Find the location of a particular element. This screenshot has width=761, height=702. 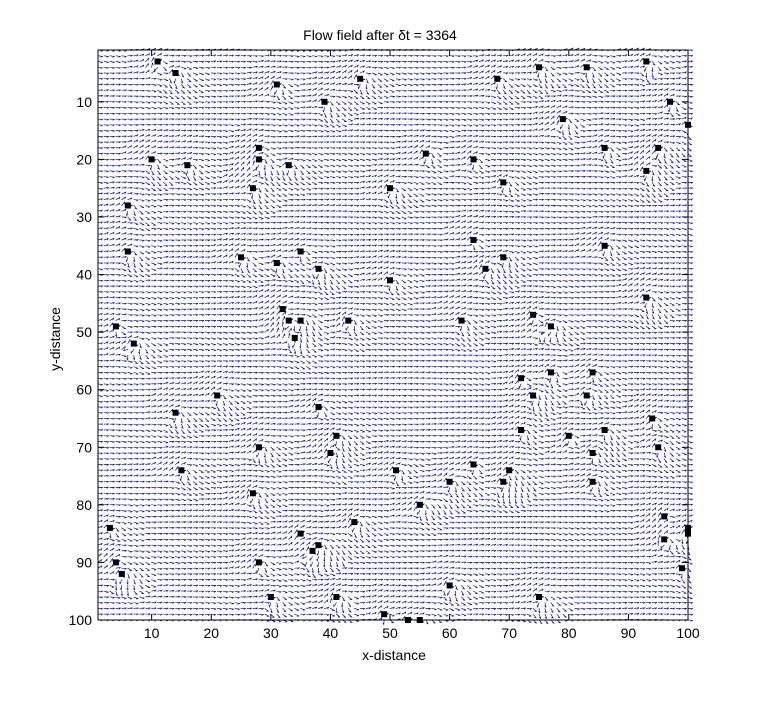

x-tick-label: 50 is located at coordinates (390, 633).